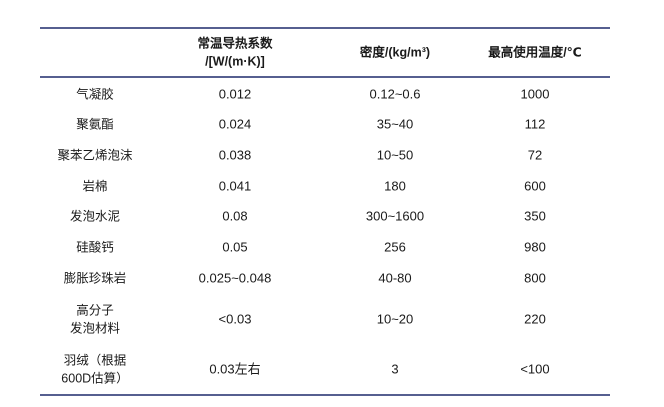  Describe the element at coordinates (235, 61) in the screenshot. I see `header-cell: /[W/(m·K)]` at that location.